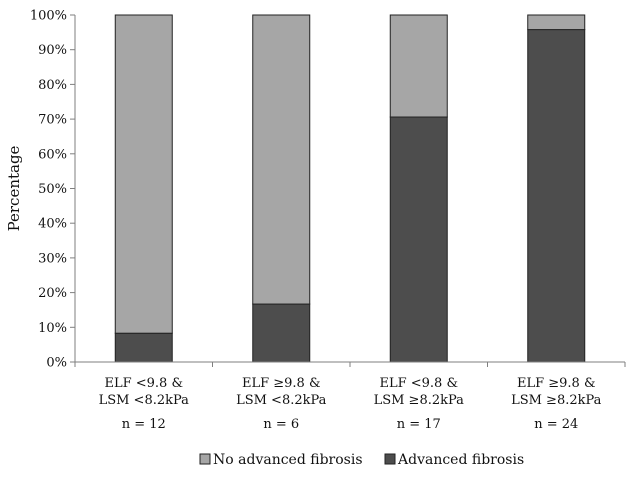 This screenshot has width=636, height=477. What do you see at coordinates (52, 293) in the screenshot?
I see `y-tick-label: 20%` at bounding box center [52, 293].